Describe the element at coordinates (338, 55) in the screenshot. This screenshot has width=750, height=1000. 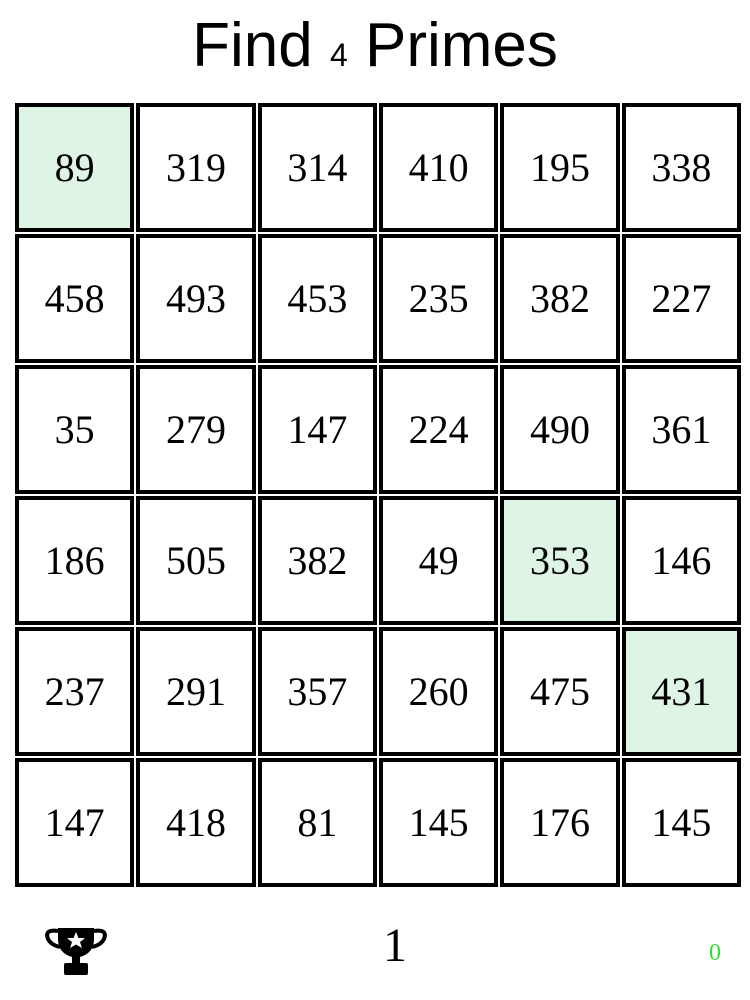
I see `prime-count: 4` at that location.